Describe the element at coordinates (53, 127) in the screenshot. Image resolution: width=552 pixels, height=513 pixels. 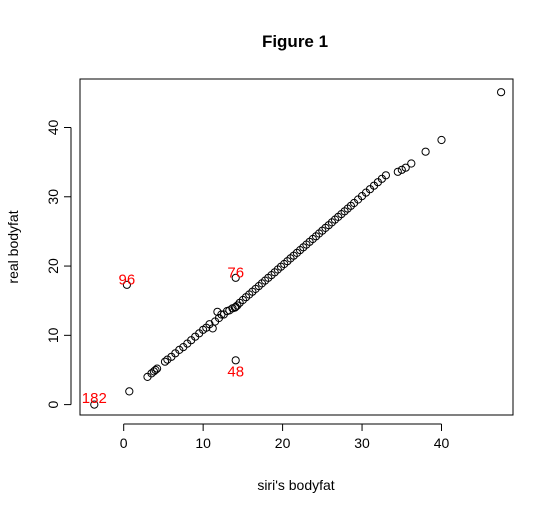
I see `y-tick-label: 40` at that location.